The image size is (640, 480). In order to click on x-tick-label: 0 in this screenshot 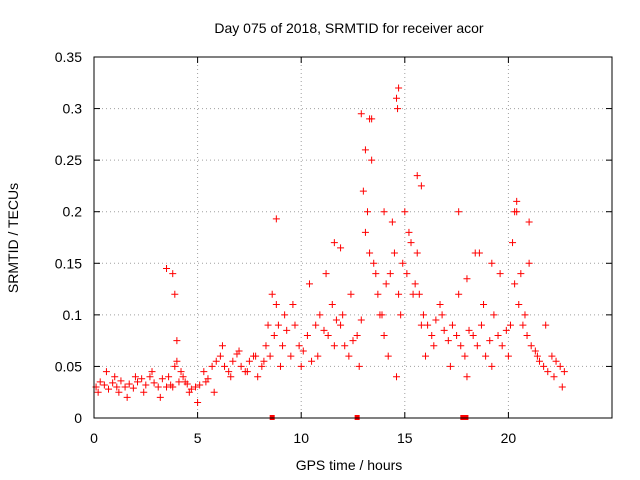, I will do `click(94, 438)`.